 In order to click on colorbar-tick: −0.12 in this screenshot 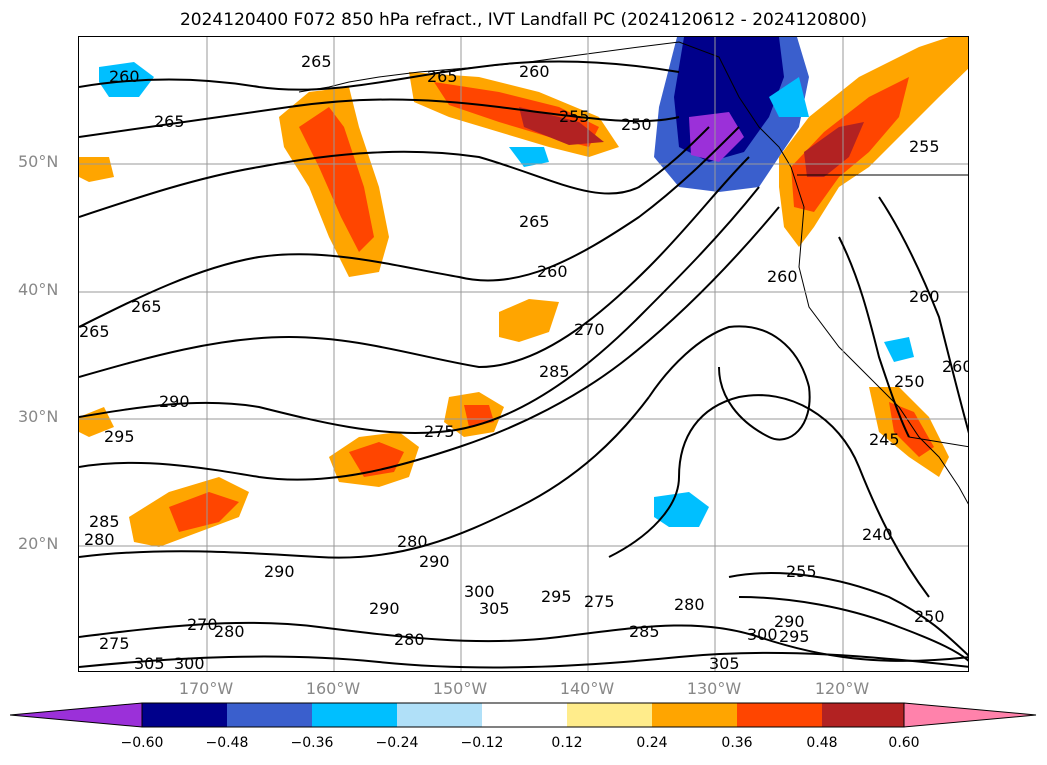, I will do `click(482, 743)`.